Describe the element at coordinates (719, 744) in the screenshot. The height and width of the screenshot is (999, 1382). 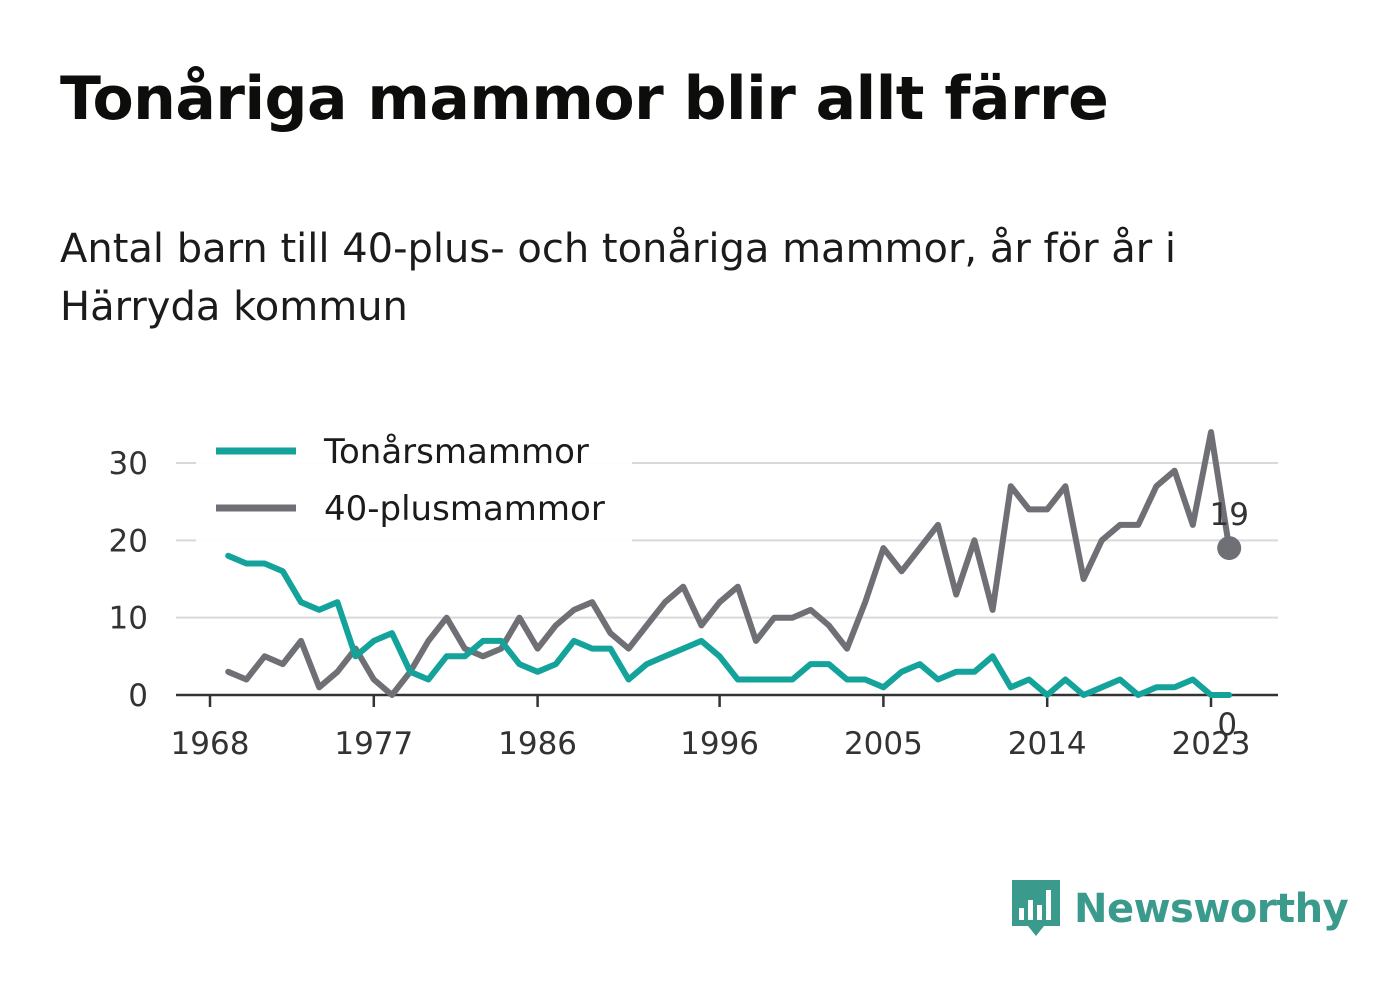
I see `x-tick-label: 1996` at that location.